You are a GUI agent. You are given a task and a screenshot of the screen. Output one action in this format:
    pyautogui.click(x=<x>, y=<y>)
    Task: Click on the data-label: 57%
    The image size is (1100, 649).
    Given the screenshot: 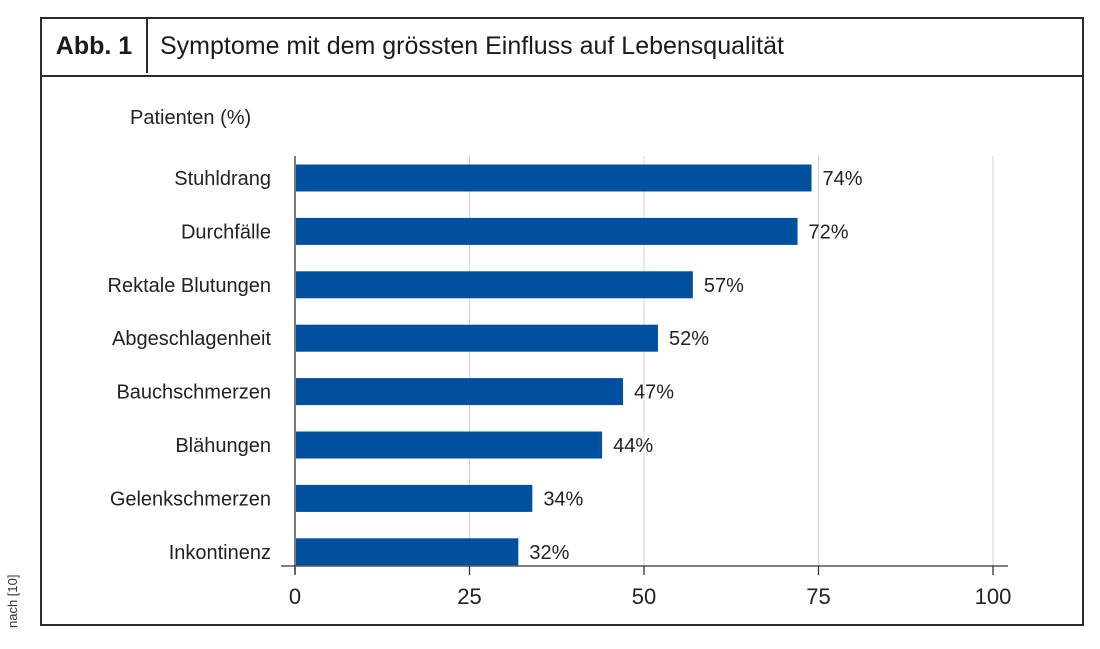 What is the action you would take?
    pyautogui.click(x=724, y=286)
    